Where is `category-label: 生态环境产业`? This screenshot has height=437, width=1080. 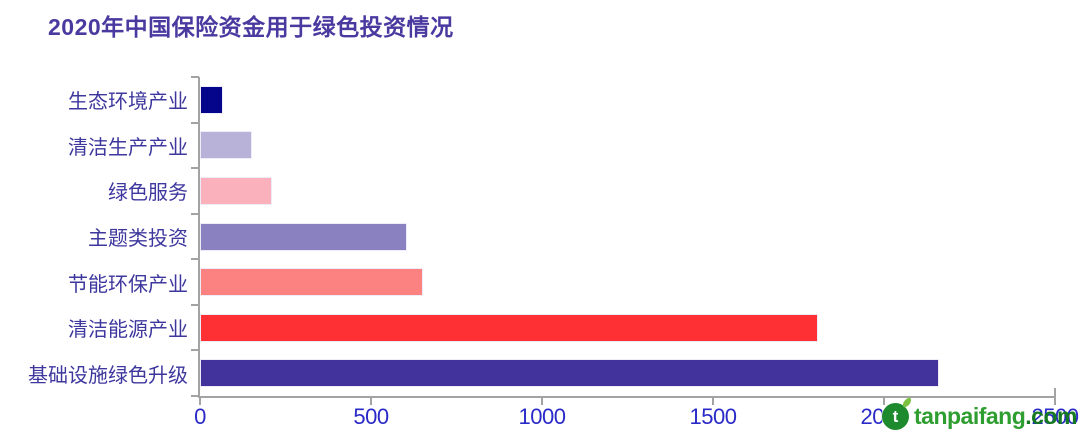 category-label: 生态环境产业 is located at coordinates (128, 102).